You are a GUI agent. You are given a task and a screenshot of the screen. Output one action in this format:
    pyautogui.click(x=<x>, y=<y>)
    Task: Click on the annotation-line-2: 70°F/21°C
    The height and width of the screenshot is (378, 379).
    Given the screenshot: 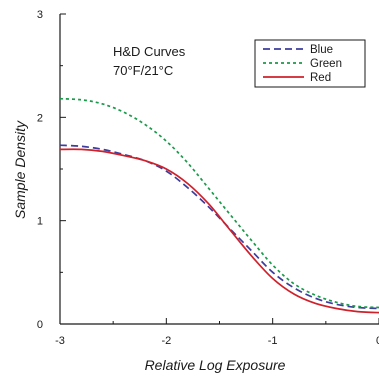 What is the action you would take?
    pyautogui.click(x=143, y=70)
    